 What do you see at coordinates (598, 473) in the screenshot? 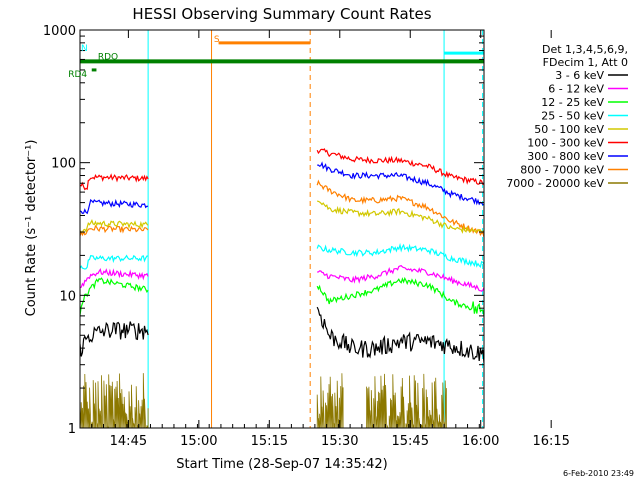
I see `footer-date: 6-Feb-2010 23:49` at bounding box center [598, 473].